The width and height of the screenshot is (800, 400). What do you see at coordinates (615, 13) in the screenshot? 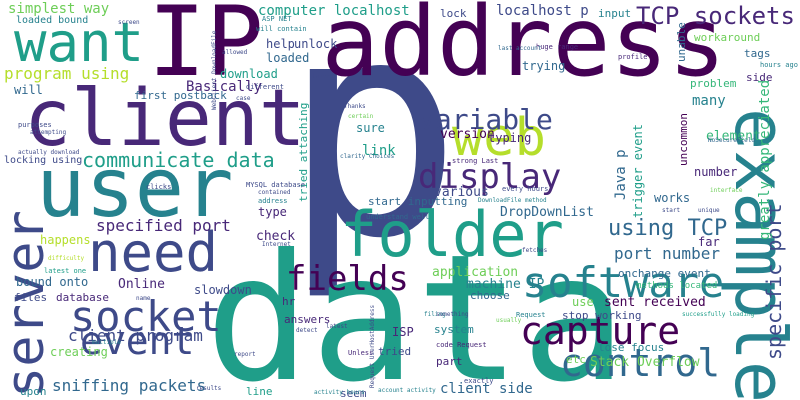
I see `word-input: input` at bounding box center [615, 13].